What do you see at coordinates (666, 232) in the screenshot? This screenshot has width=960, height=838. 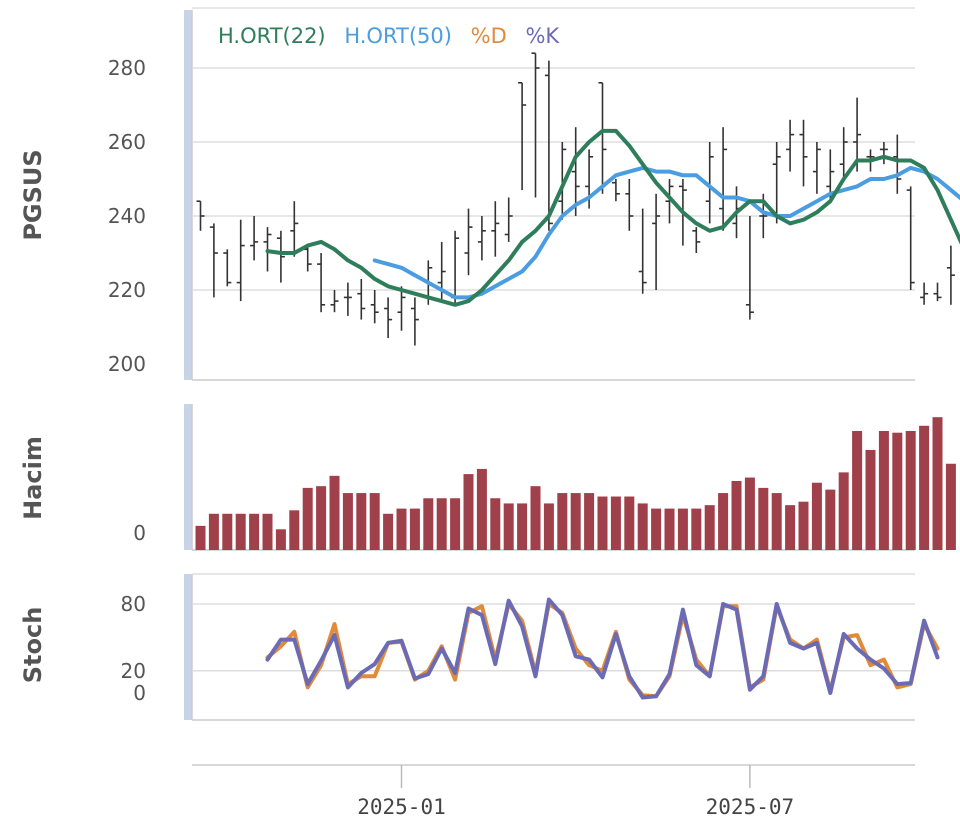 I see `ma50-line` at bounding box center [666, 232].